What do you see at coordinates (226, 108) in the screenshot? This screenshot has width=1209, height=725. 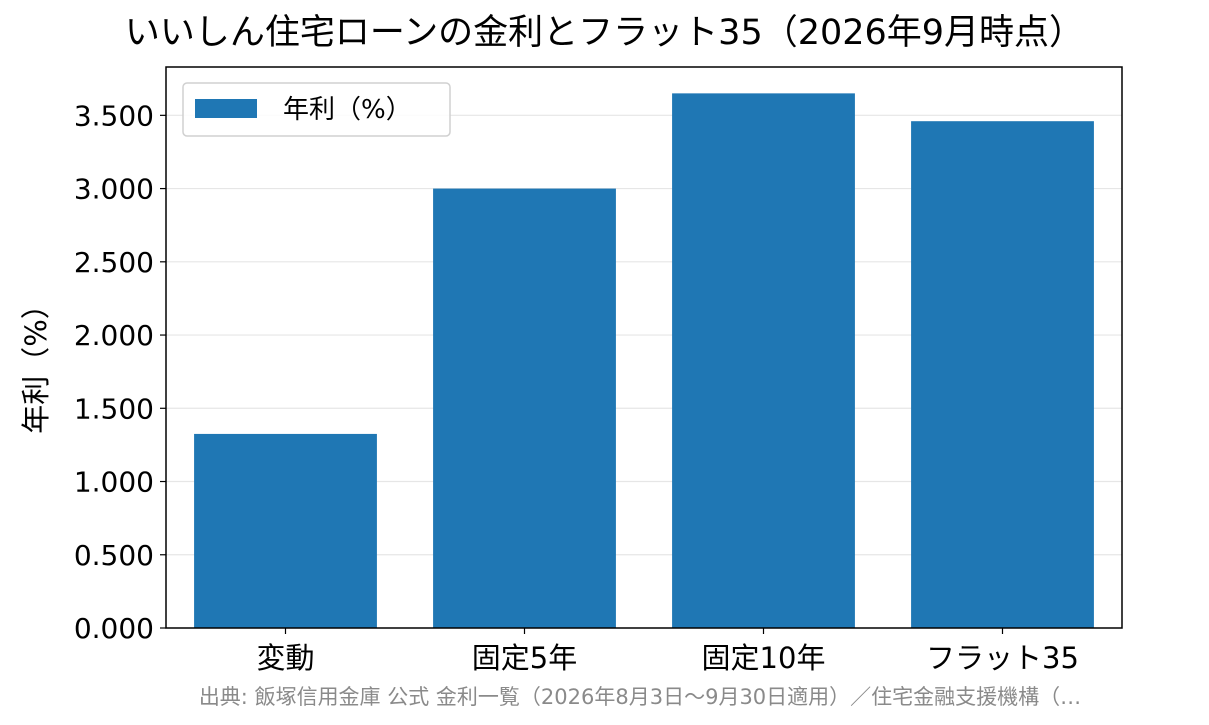 I see `legend-swatch` at bounding box center [226, 108].